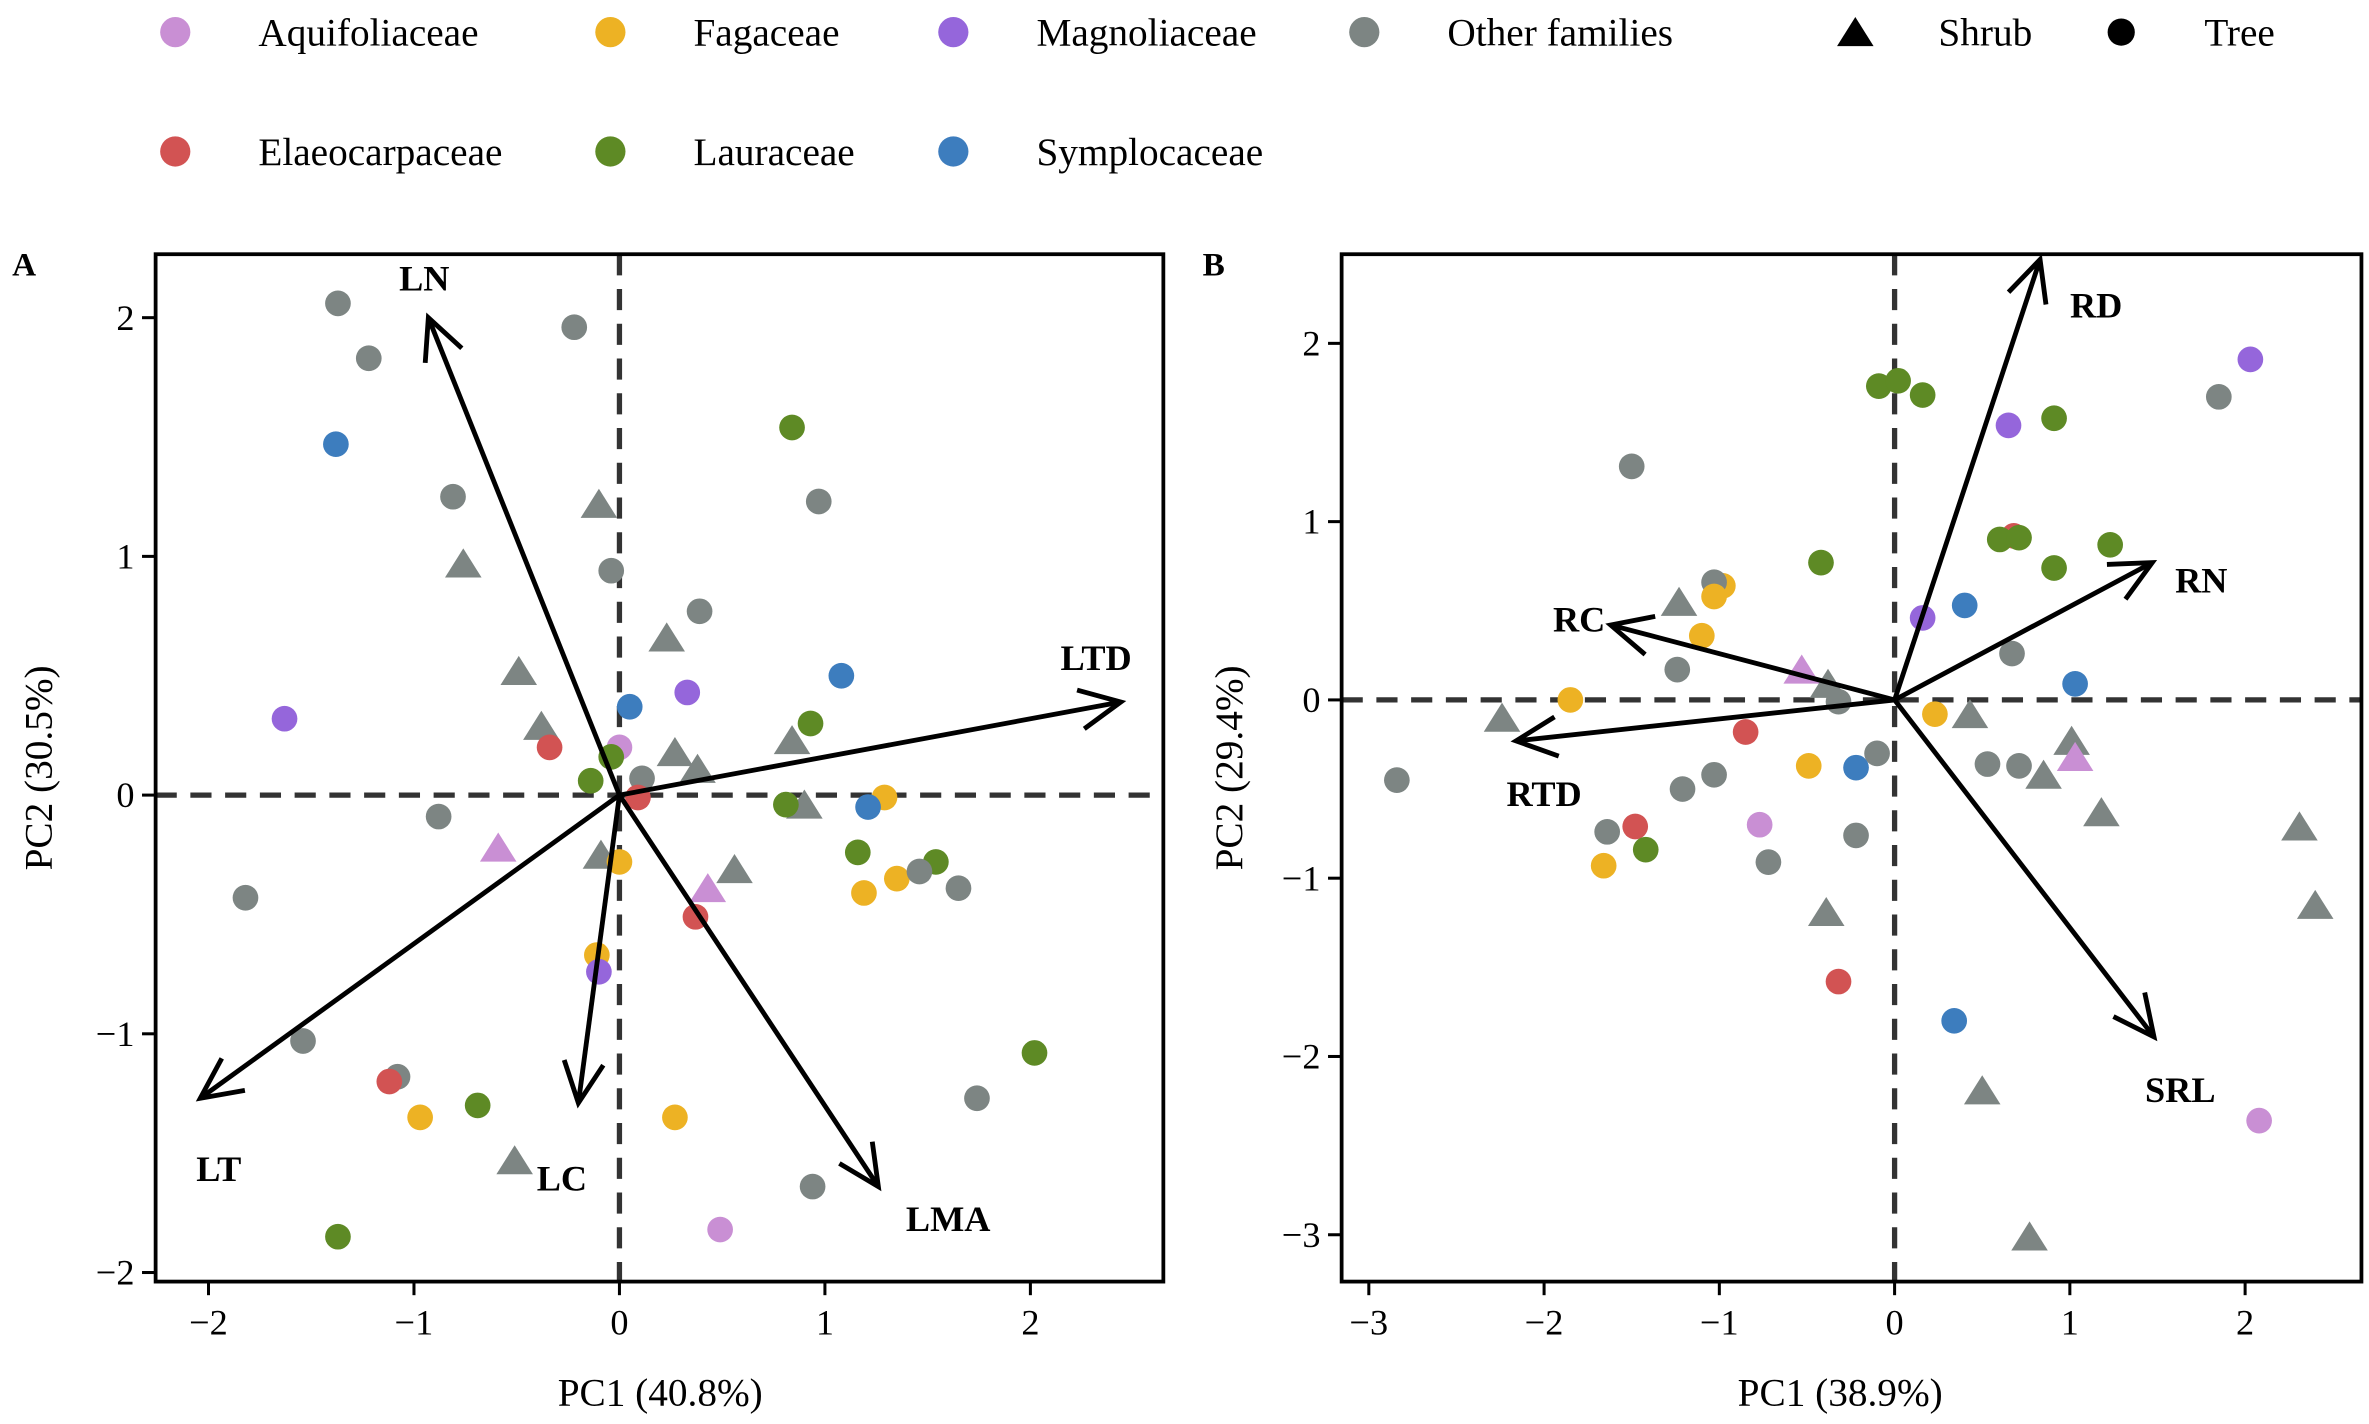 The width and height of the screenshot is (2369, 1424). What do you see at coordinates (2121, 32) in the screenshot?
I see `legend-marker-tree` at bounding box center [2121, 32].